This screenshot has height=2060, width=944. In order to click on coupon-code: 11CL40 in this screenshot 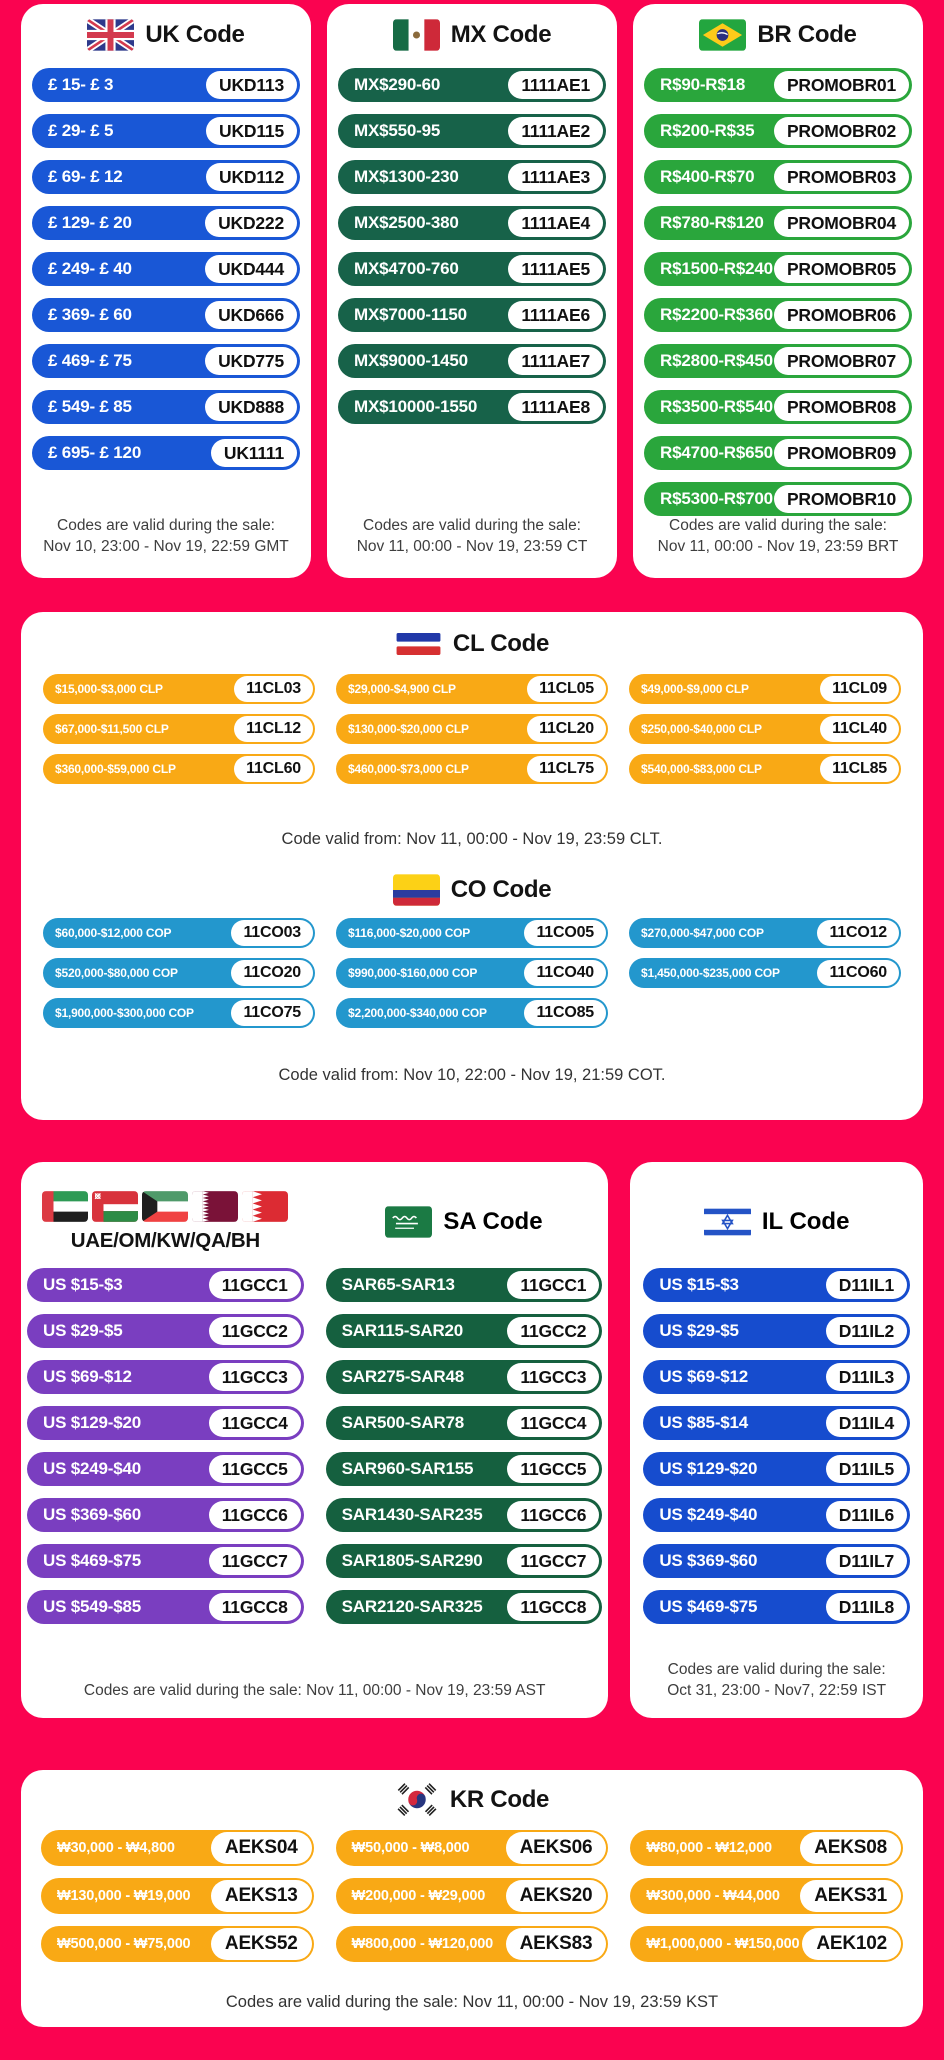, I will do `click(859, 729)`.